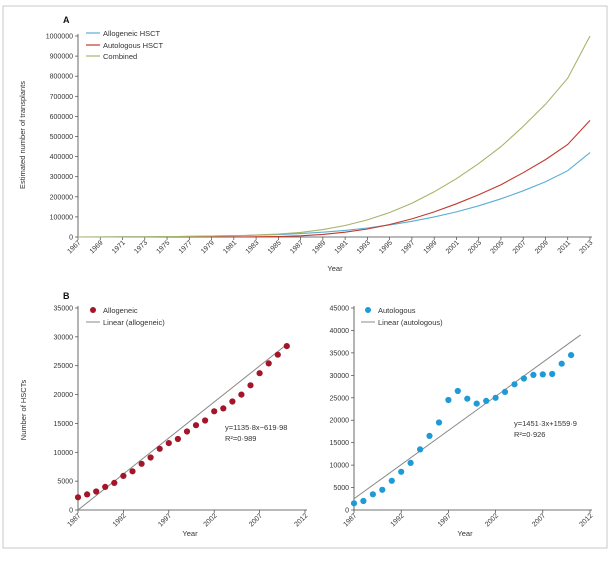  What do you see at coordinates (61, 57) in the screenshot?
I see `panel-a-y-tick-label: 900000` at bounding box center [61, 57].